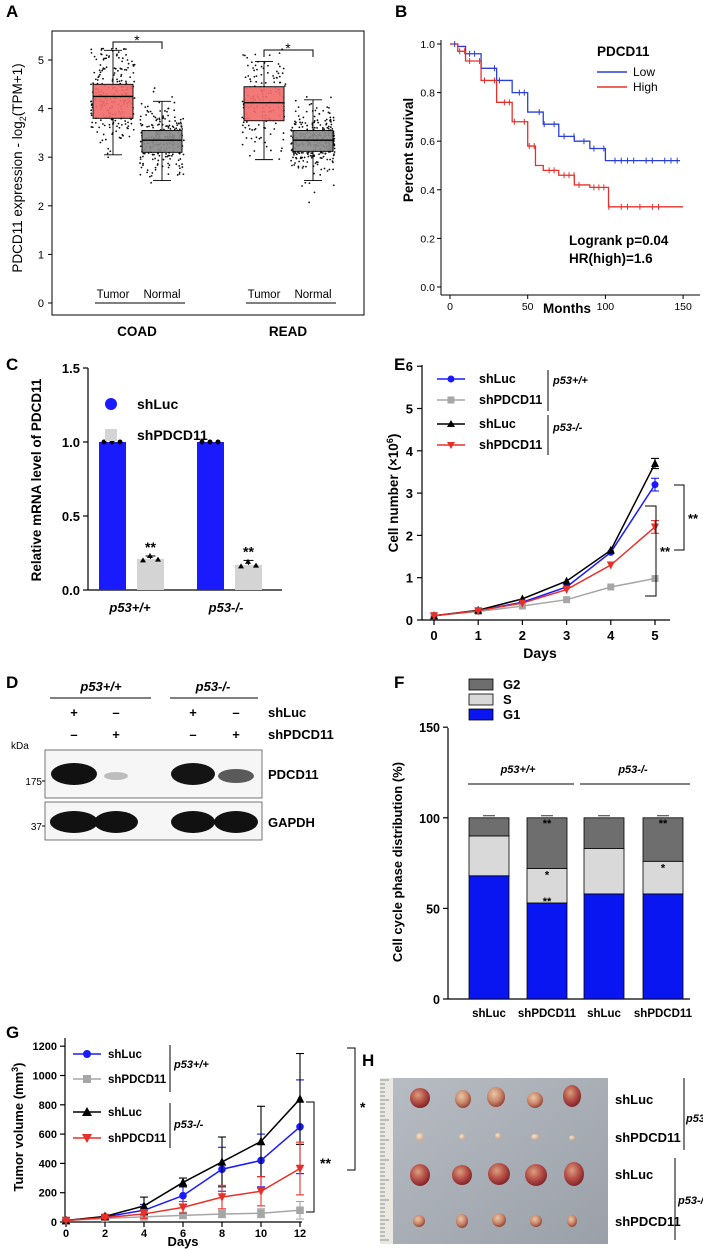 The width and height of the screenshot is (703, 1249). I want to click on panel-f-ytick-label: 150, so click(429, 728).